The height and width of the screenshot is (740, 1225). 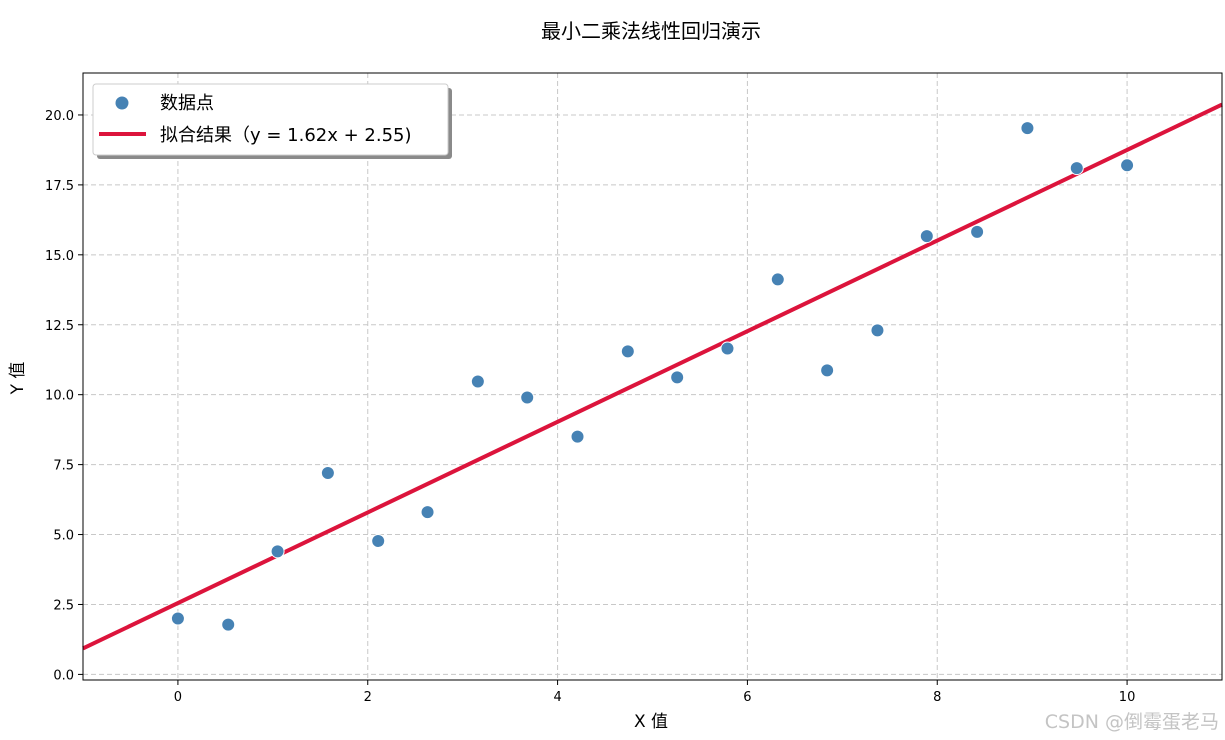 I want to click on y-tick-label: 20.0, so click(x=59, y=116).